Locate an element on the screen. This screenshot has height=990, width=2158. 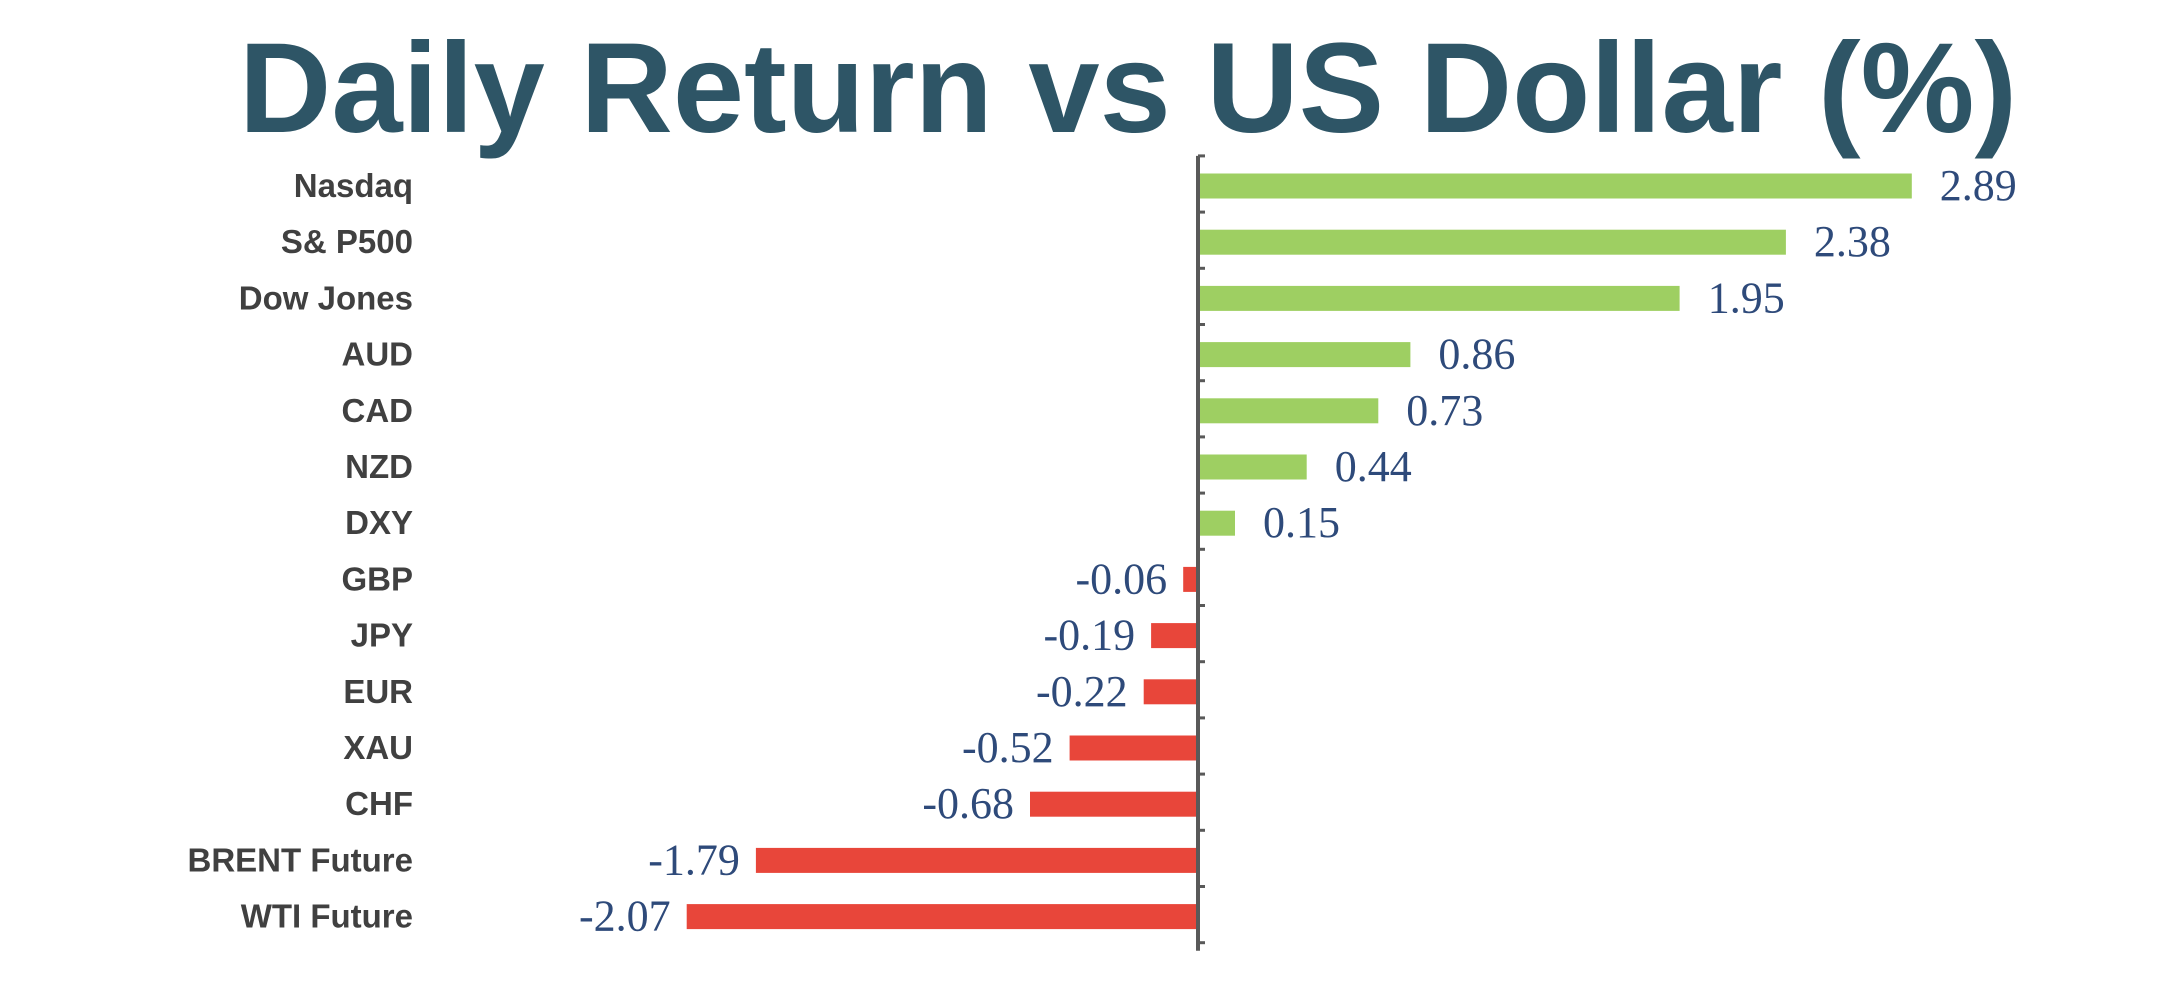
category-label-eur: EUR is located at coordinates (378, 691).